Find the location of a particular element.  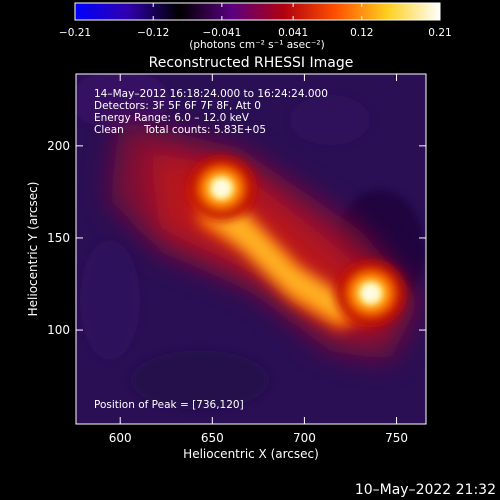

time-range: 14–May–2012 16:18:24.000 to 16:24:24.000 is located at coordinates (211, 94).